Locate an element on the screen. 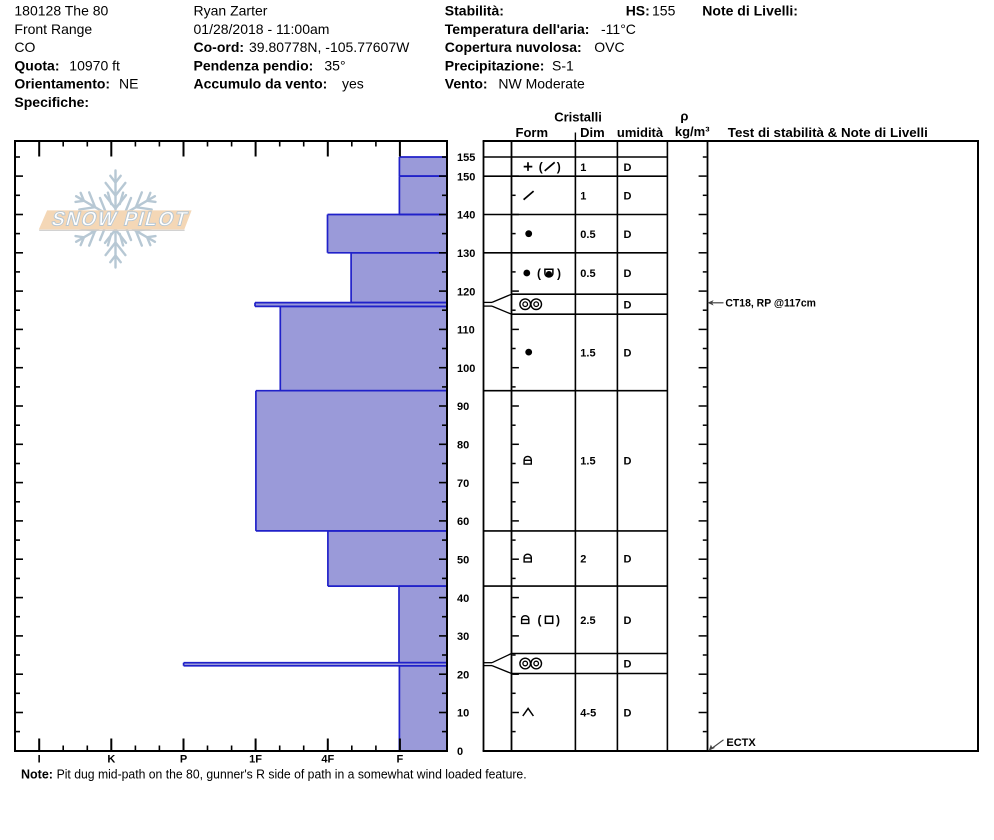  svg-text: Dim is located at coordinates (592, 132).